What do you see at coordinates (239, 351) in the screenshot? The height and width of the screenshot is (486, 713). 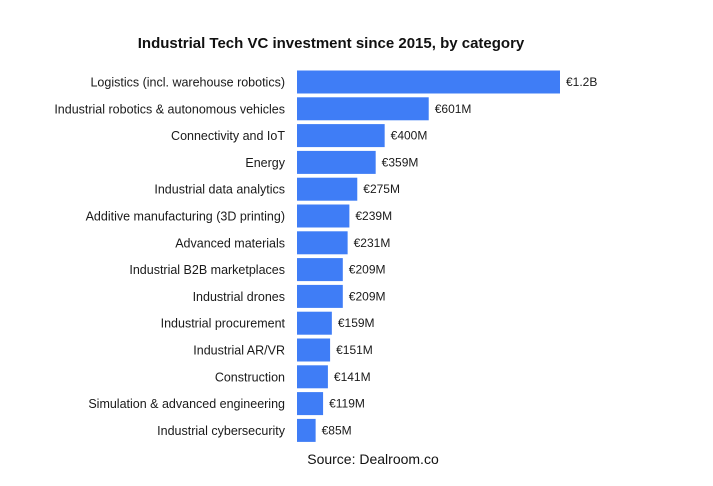 I see `category-label: Industrial AR/VR` at bounding box center [239, 351].